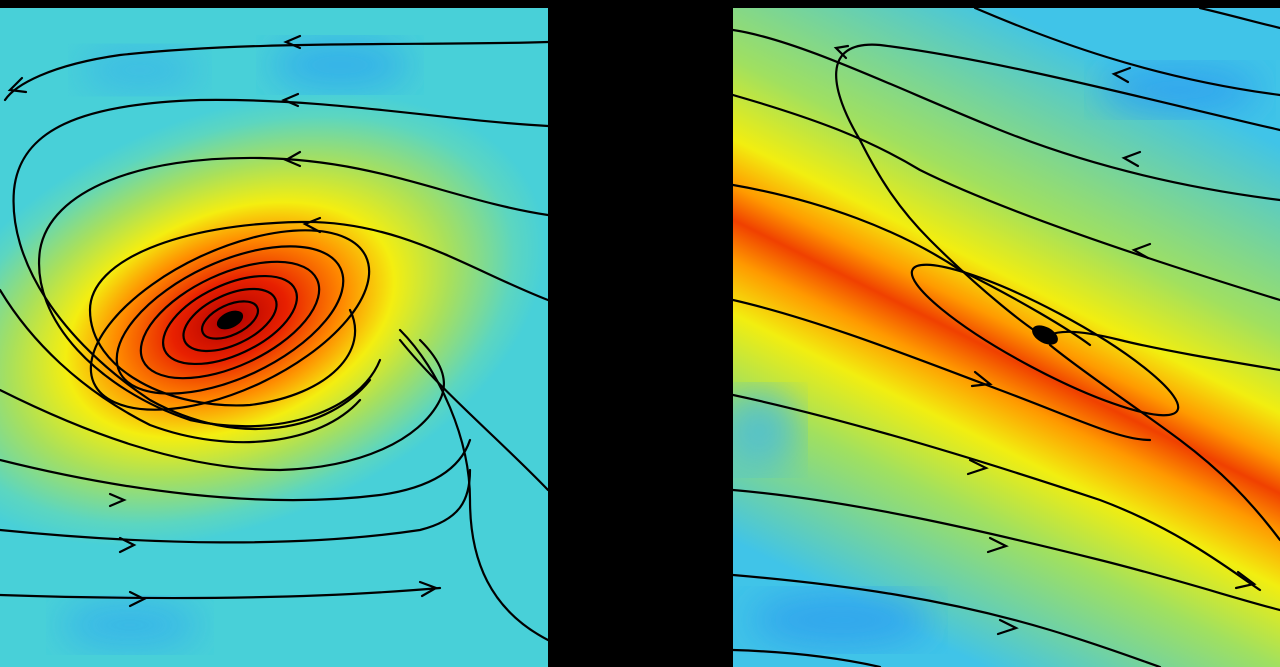  I want to click on vortex-core, so click(230, 320).